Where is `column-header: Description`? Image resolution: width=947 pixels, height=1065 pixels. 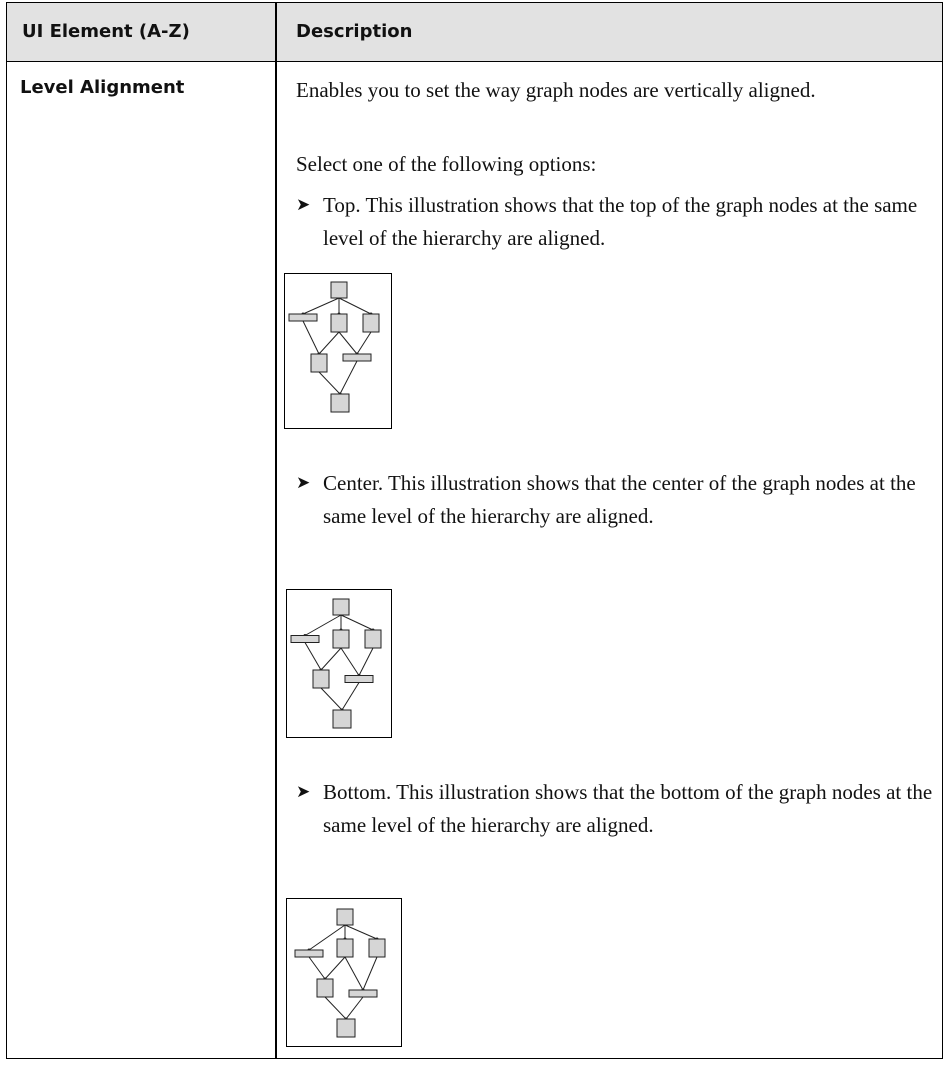 column-header: Description is located at coordinates (354, 31).